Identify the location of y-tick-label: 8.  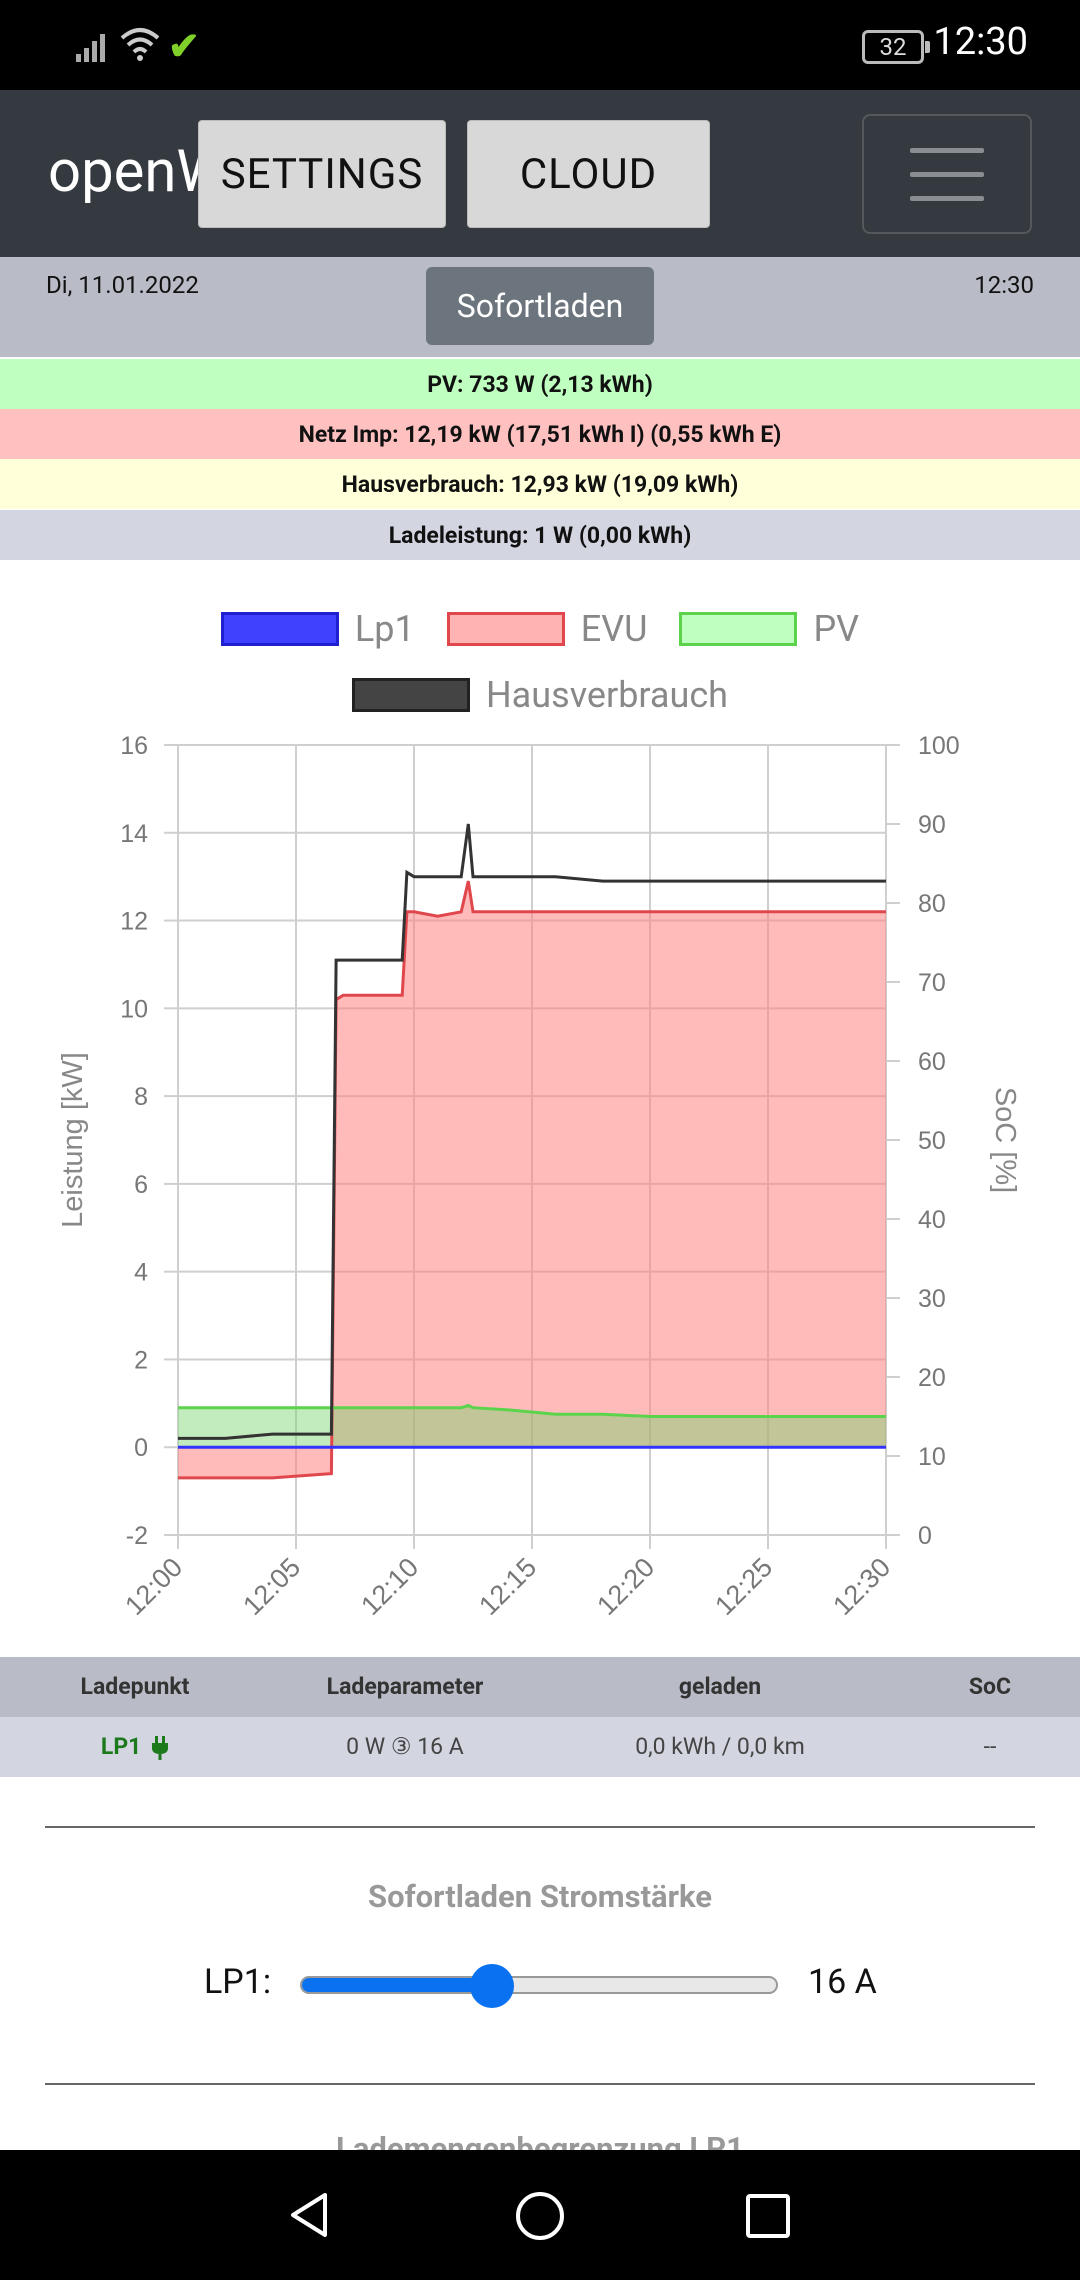
(141, 1097).